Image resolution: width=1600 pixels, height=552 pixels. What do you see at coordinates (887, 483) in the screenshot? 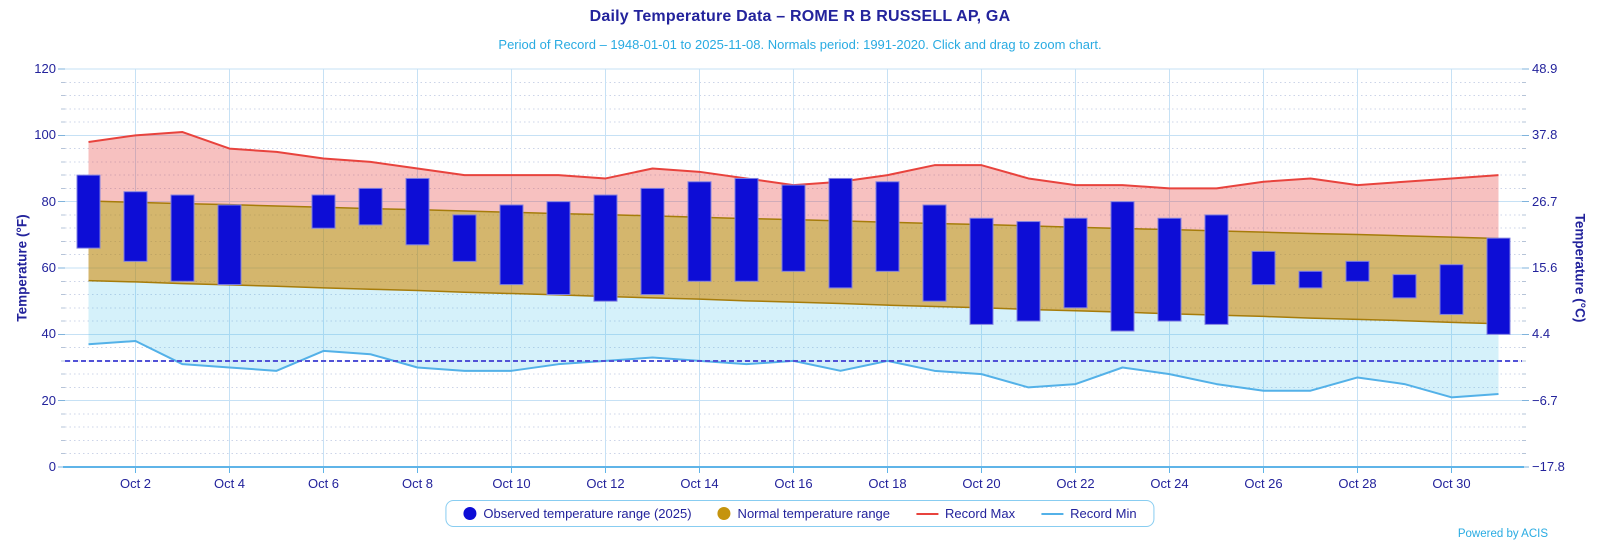
I see `x-tick-label: Oct 18` at bounding box center [887, 483].